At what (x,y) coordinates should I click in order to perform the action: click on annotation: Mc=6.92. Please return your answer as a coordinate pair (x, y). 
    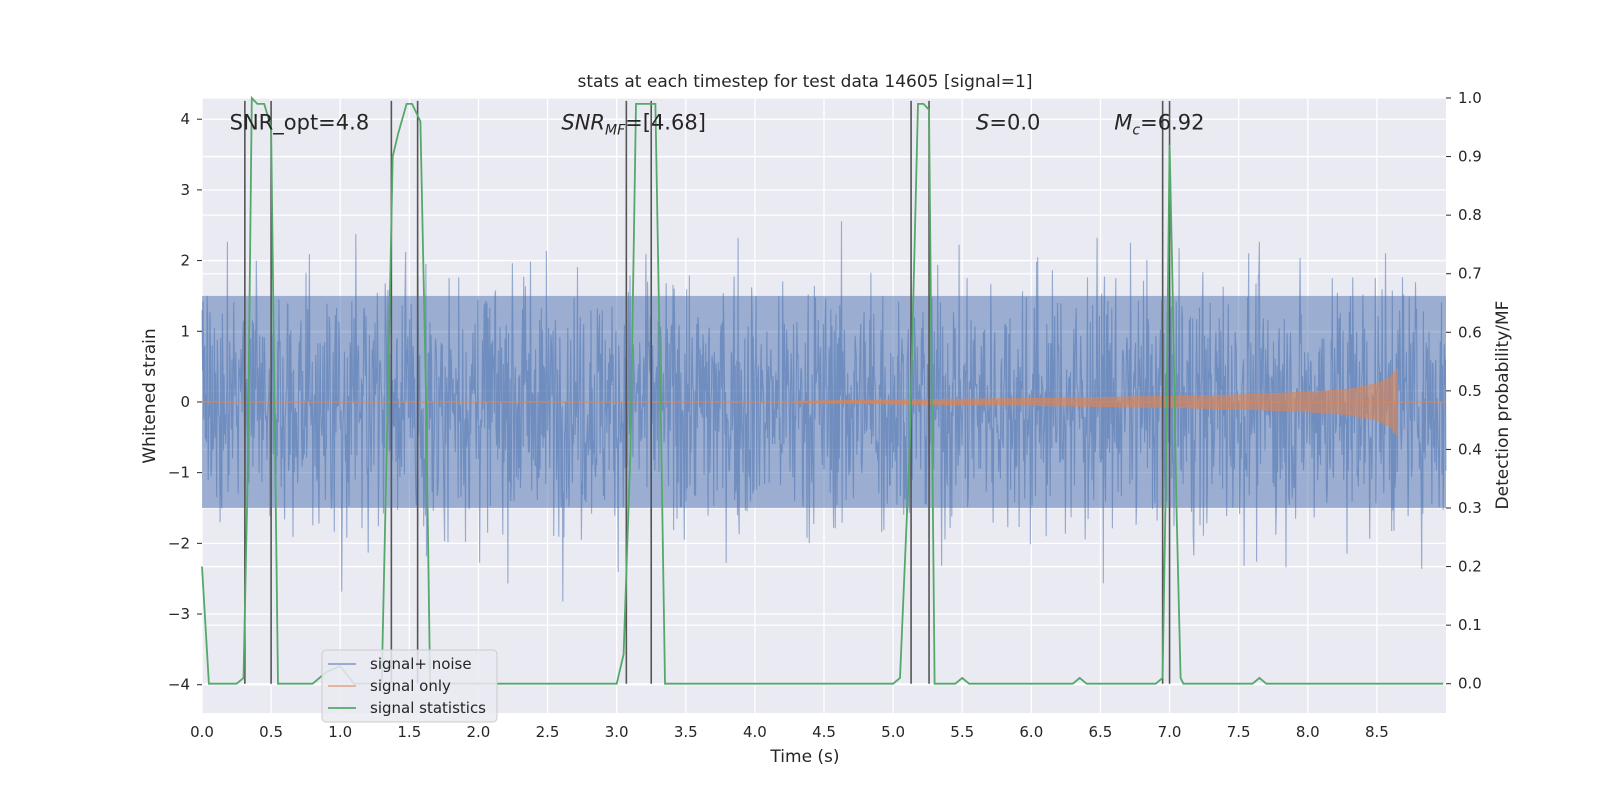
    Looking at the image, I should click on (1159, 125).